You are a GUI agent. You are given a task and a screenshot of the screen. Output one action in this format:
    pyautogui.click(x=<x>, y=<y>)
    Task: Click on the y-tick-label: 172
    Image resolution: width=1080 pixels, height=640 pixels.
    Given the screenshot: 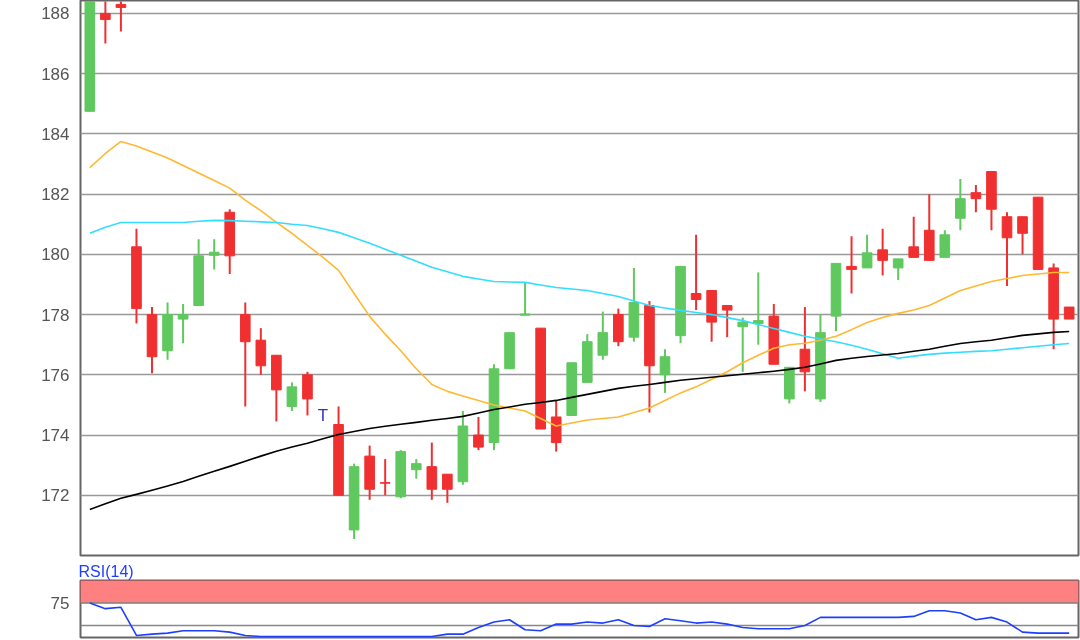 What is the action you would take?
    pyautogui.click(x=55, y=496)
    